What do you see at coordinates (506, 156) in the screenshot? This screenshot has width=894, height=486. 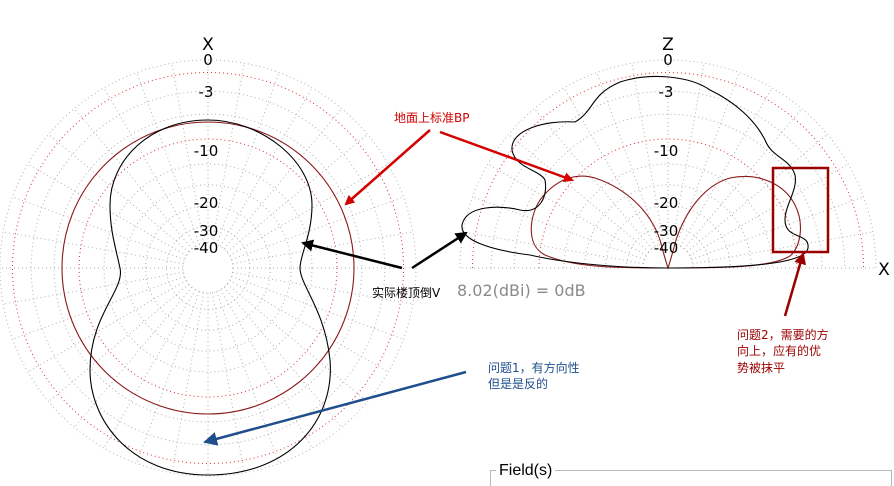 I see `arrow-to-right-standard` at bounding box center [506, 156].